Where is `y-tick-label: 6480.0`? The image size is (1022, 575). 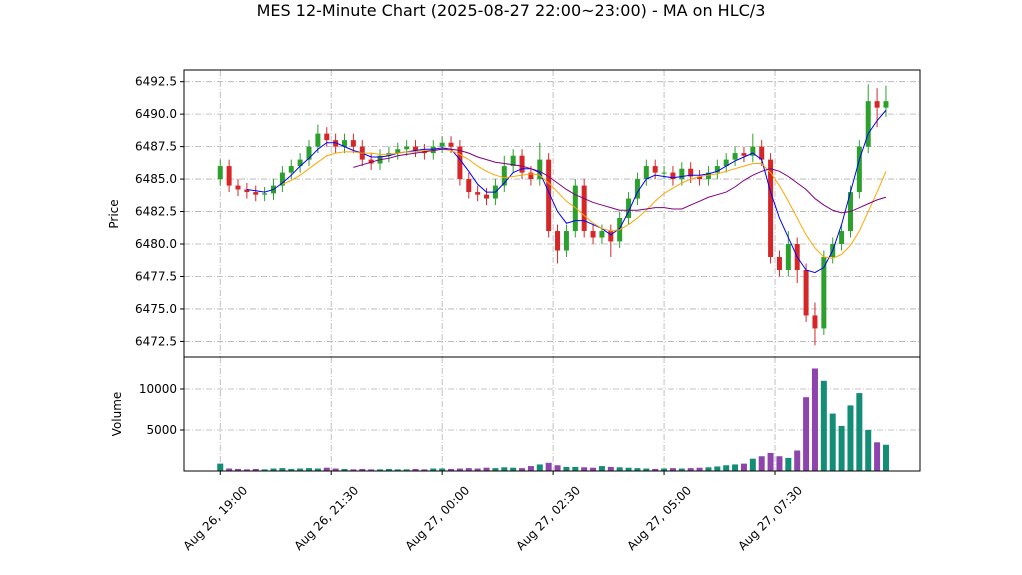 y-tick-label: 6480.0 is located at coordinates (156, 244).